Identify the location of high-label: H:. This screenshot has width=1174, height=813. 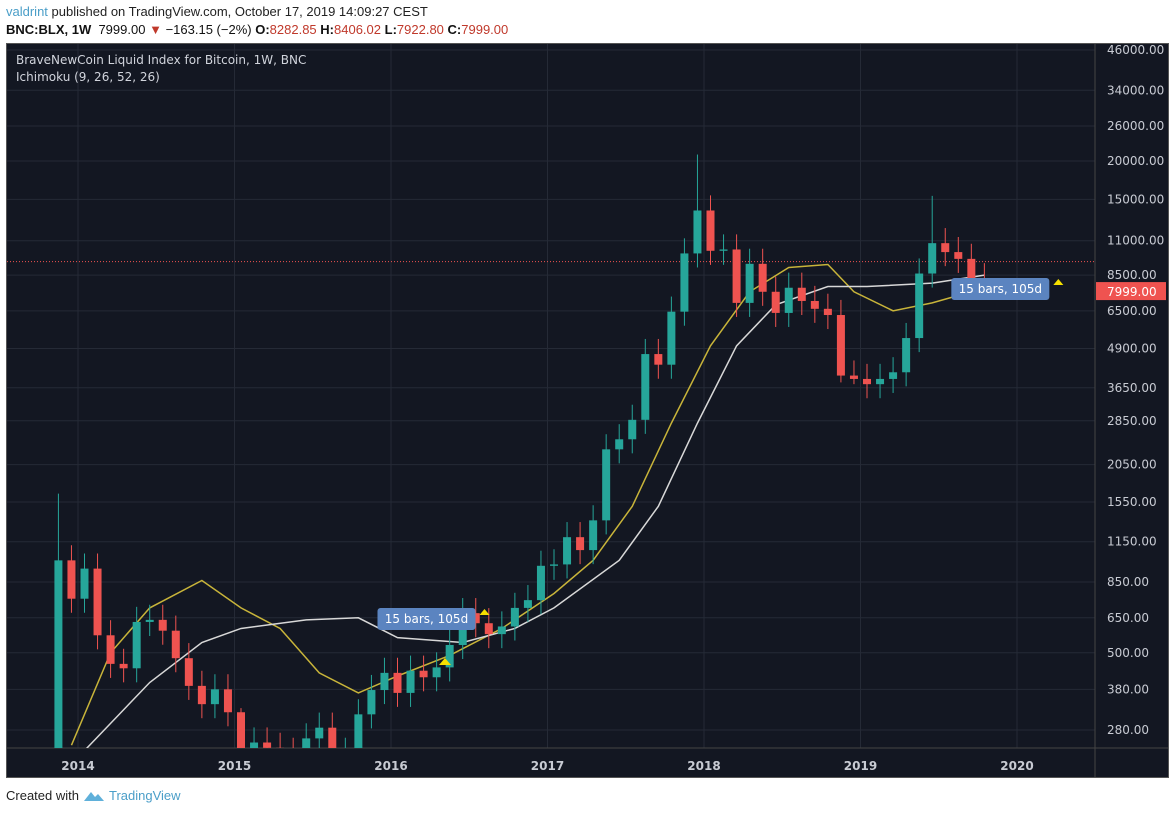
(327, 29).